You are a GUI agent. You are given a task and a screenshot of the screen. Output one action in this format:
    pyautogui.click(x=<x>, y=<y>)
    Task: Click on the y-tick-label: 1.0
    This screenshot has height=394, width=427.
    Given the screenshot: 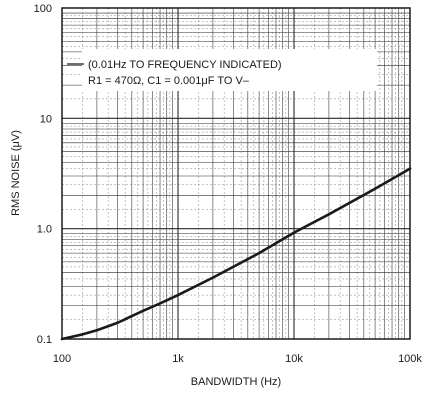 What is the action you would take?
    pyautogui.click(x=44, y=230)
    